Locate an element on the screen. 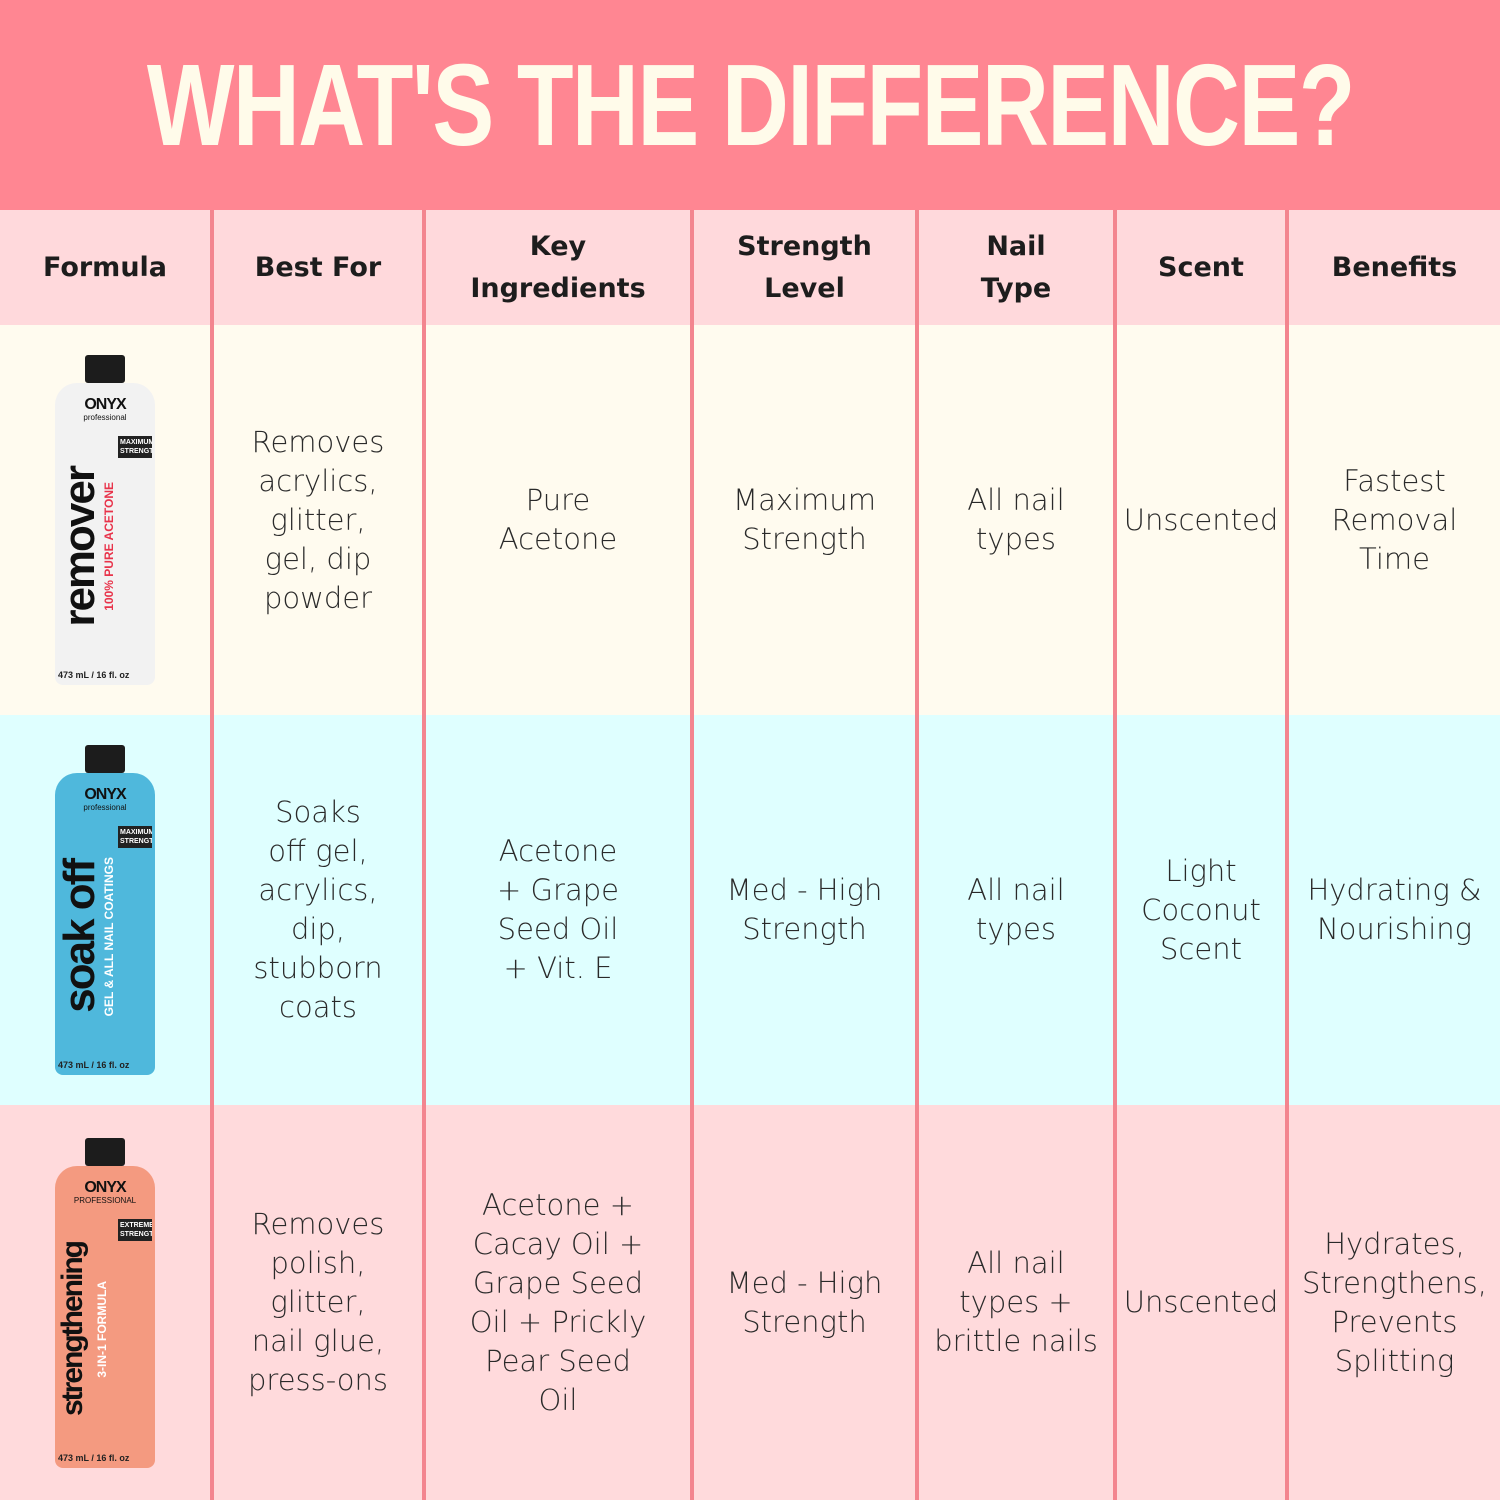 Image resolution: width=1500 pixels, height=1500 pixels. scent-cell: Light Coconut Scent is located at coordinates (1199, 910).